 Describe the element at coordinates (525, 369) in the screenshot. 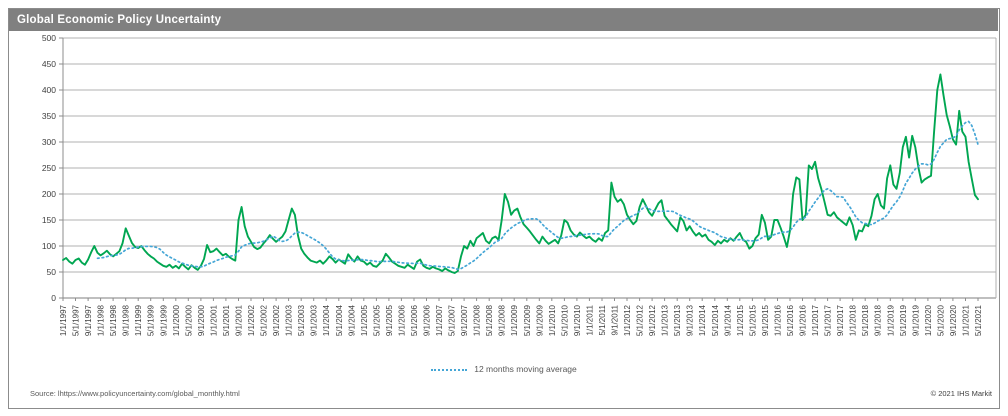

I see `moving-average-legend-label: 12 months moving average` at that location.